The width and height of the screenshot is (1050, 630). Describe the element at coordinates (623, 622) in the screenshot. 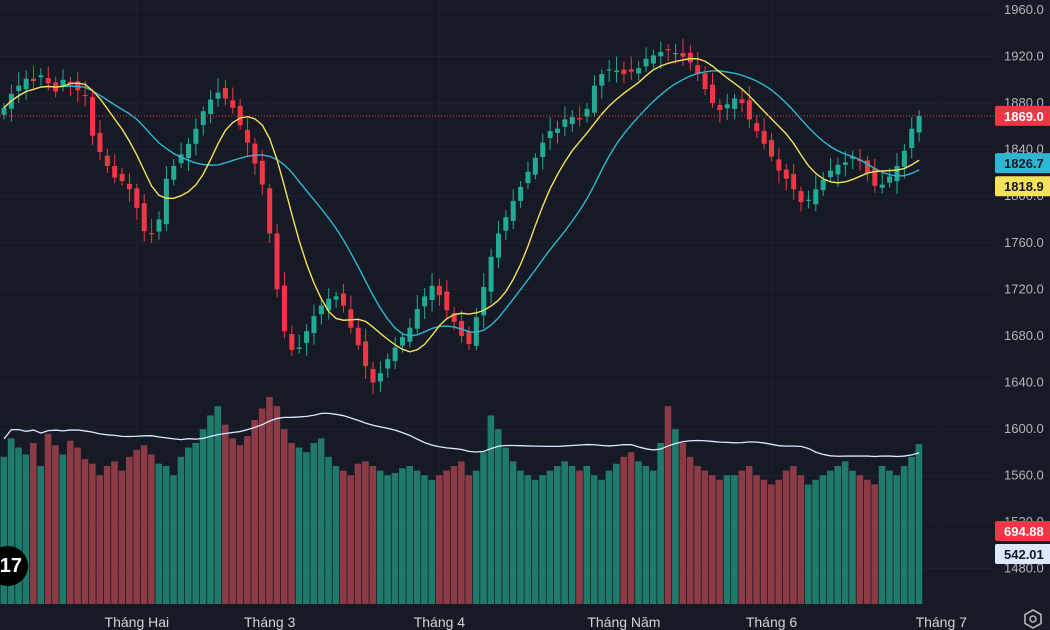

I see `time-tick-label: Tháng Năm` at that location.